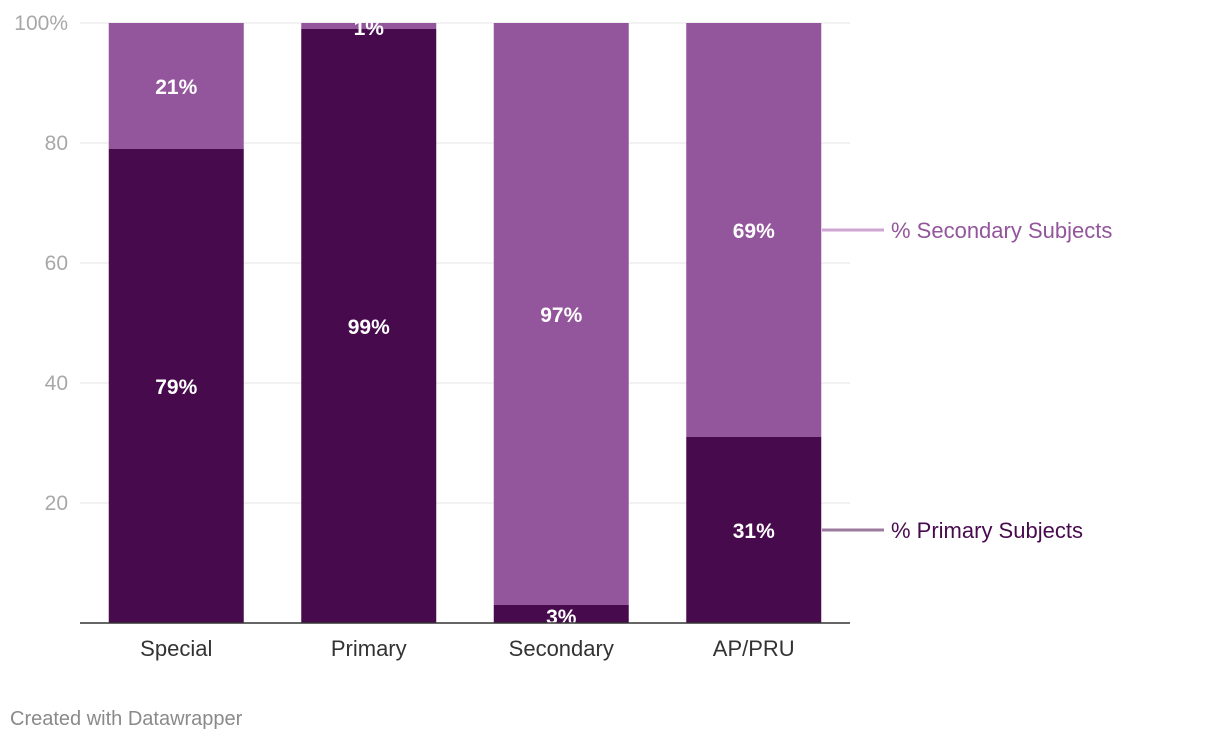 This screenshot has width=1220, height=744. I want to click on bar-label-secondary: 97%, so click(561, 315).